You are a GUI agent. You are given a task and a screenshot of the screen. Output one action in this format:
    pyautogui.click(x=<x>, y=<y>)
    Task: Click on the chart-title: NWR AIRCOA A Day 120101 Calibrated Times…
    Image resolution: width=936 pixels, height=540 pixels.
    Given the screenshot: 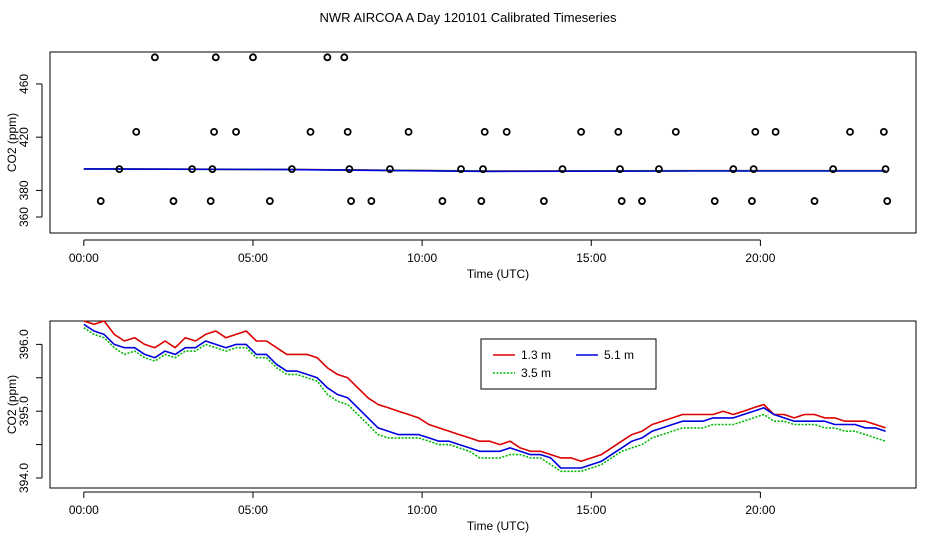 What is the action you would take?
    pyautogui.click(x=468, y=17)
    